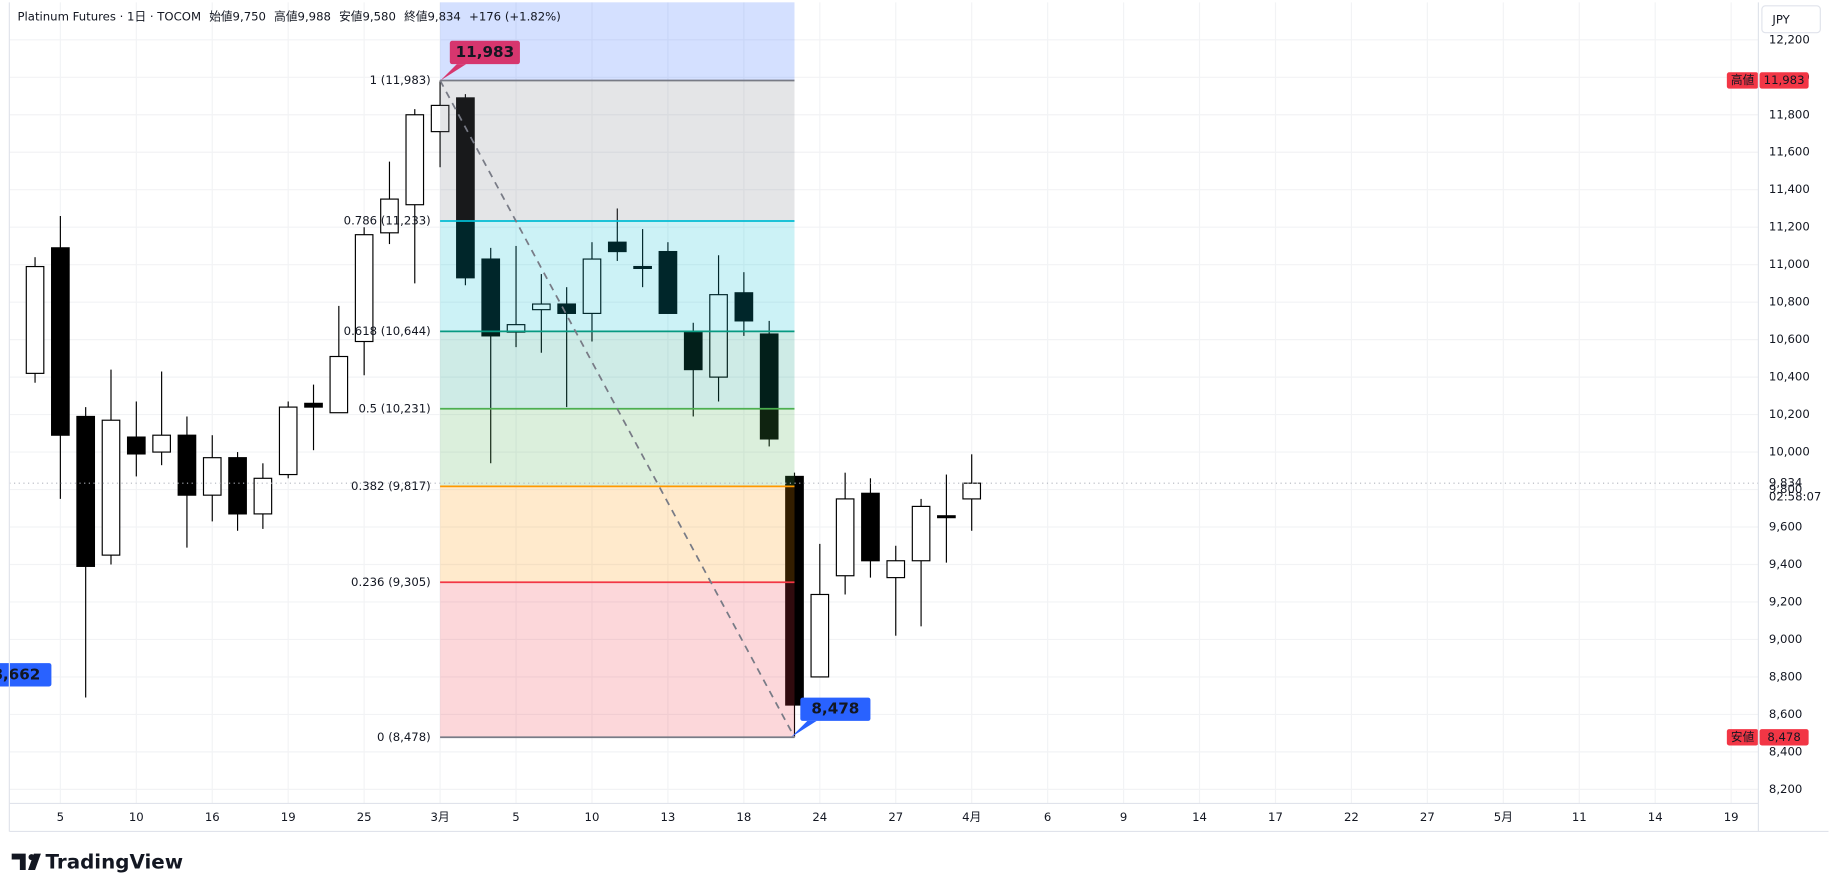  Describe the element at coordinates (416, 16) in the screenshot. I see `ohlc-label: 終値` at that location.